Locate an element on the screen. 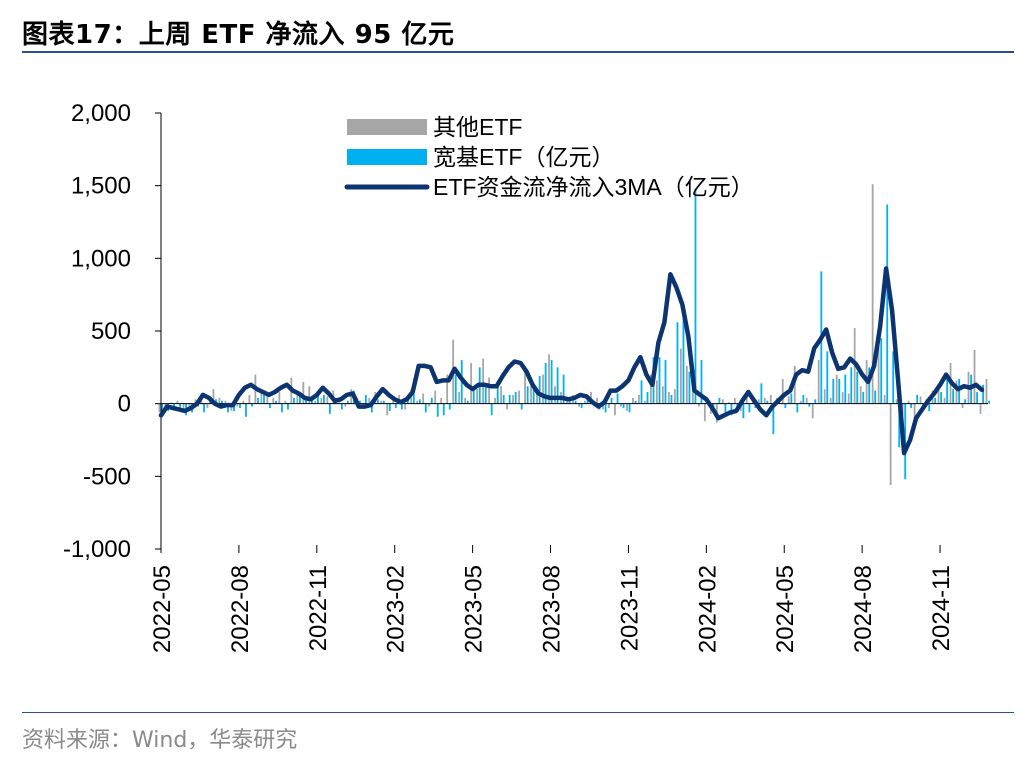  x-tick-label: 2022-08 is located at coordinates (240, 609).